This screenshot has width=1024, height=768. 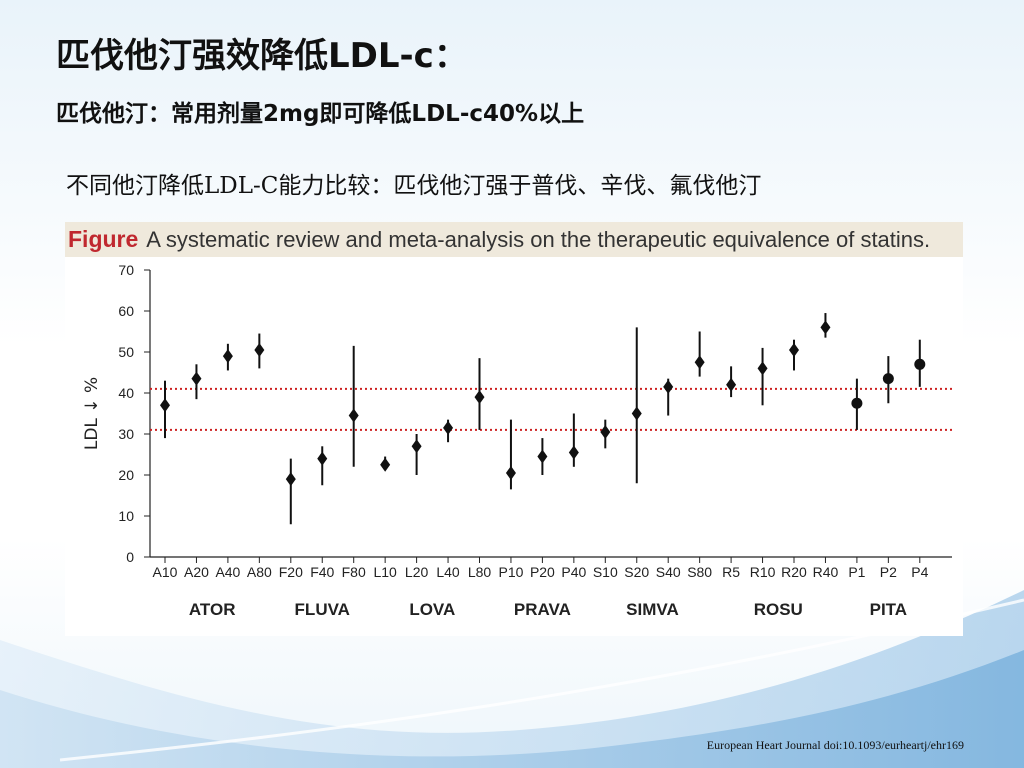 What do you see at coordinates (432, 609) in the screenshot?
I see `group-label: LOVA` at bounding box center [432, 609].